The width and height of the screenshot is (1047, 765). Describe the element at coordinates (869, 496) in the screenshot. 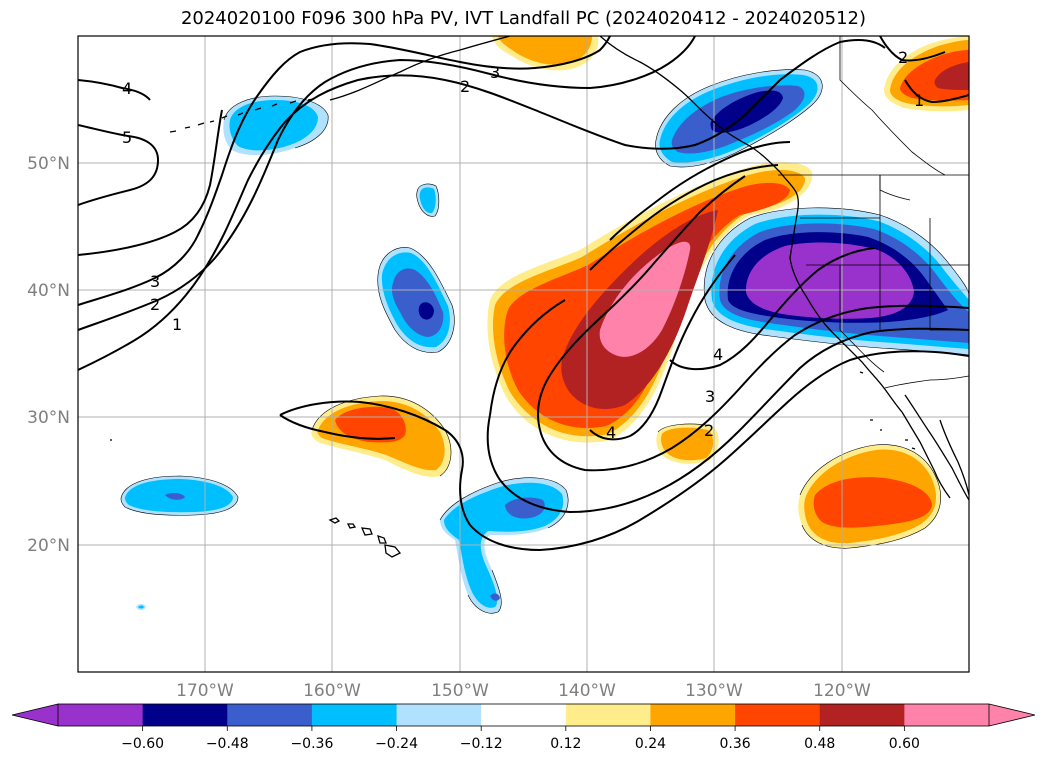

I see `positive-anomaly-east` at that location.